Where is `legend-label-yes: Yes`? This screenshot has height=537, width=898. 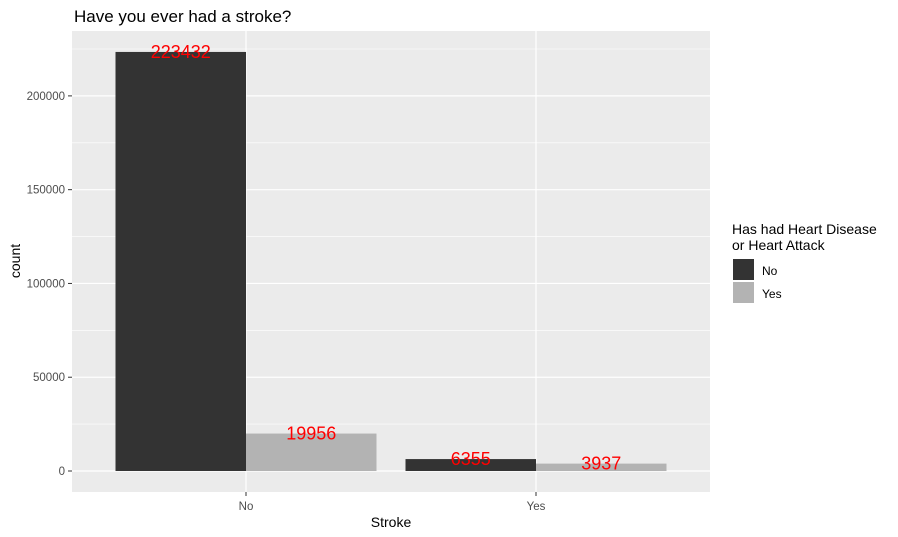 legend-label-yes: Yes is located at coordinates (772, 294).